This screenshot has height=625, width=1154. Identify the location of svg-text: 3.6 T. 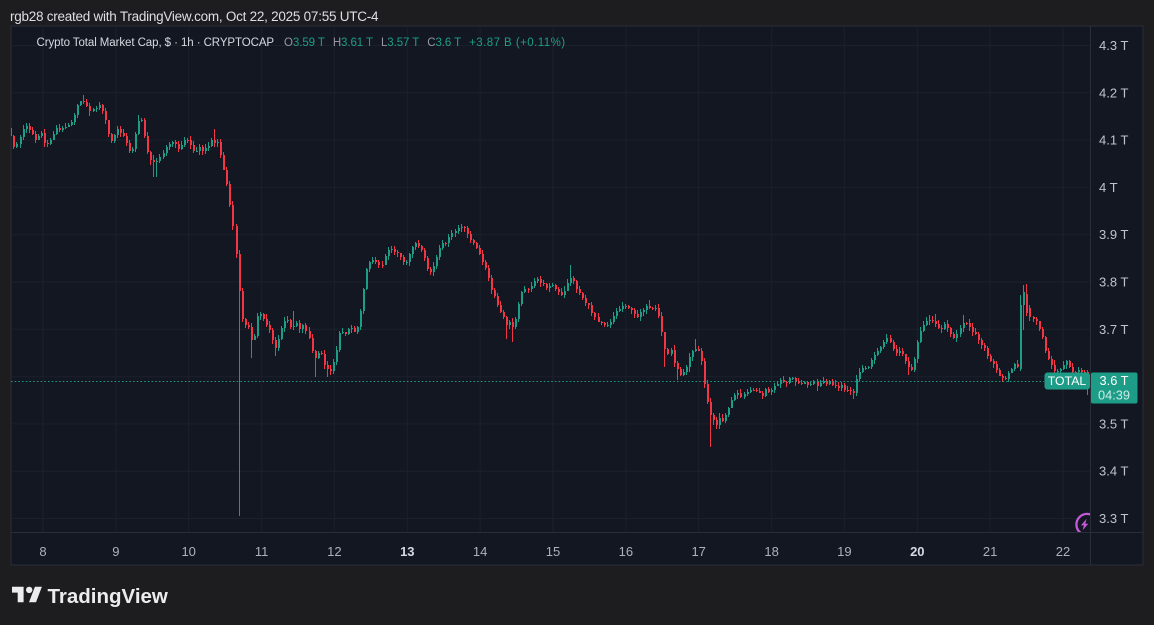
(1114, 380).